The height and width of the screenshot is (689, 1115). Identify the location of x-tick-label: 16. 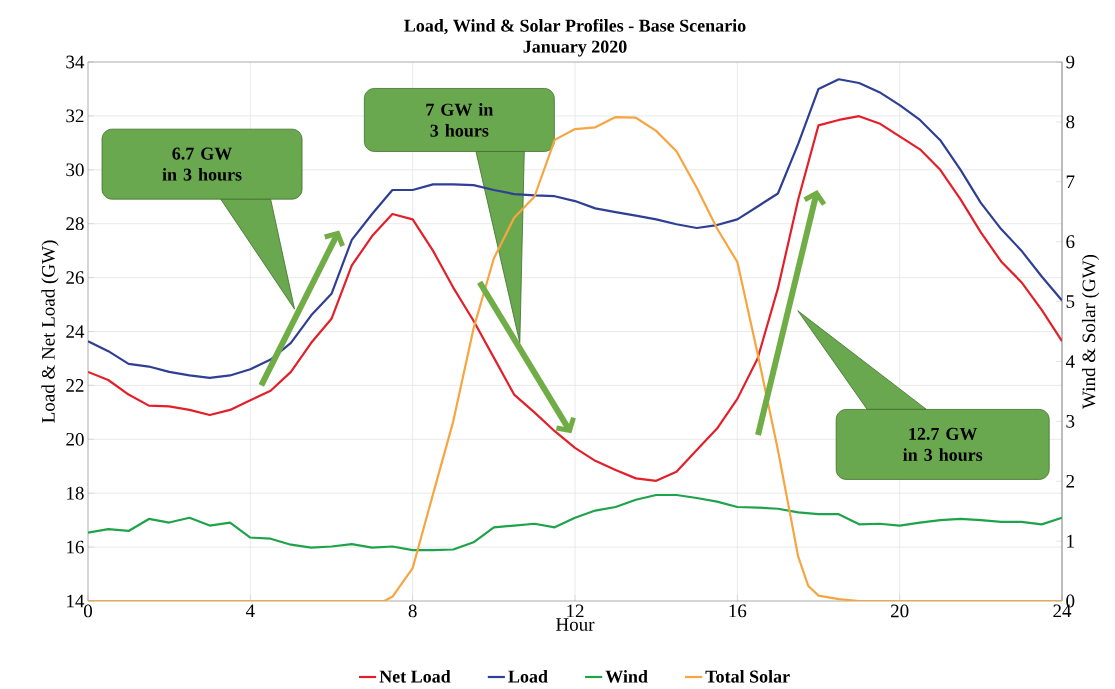
(738, 611).